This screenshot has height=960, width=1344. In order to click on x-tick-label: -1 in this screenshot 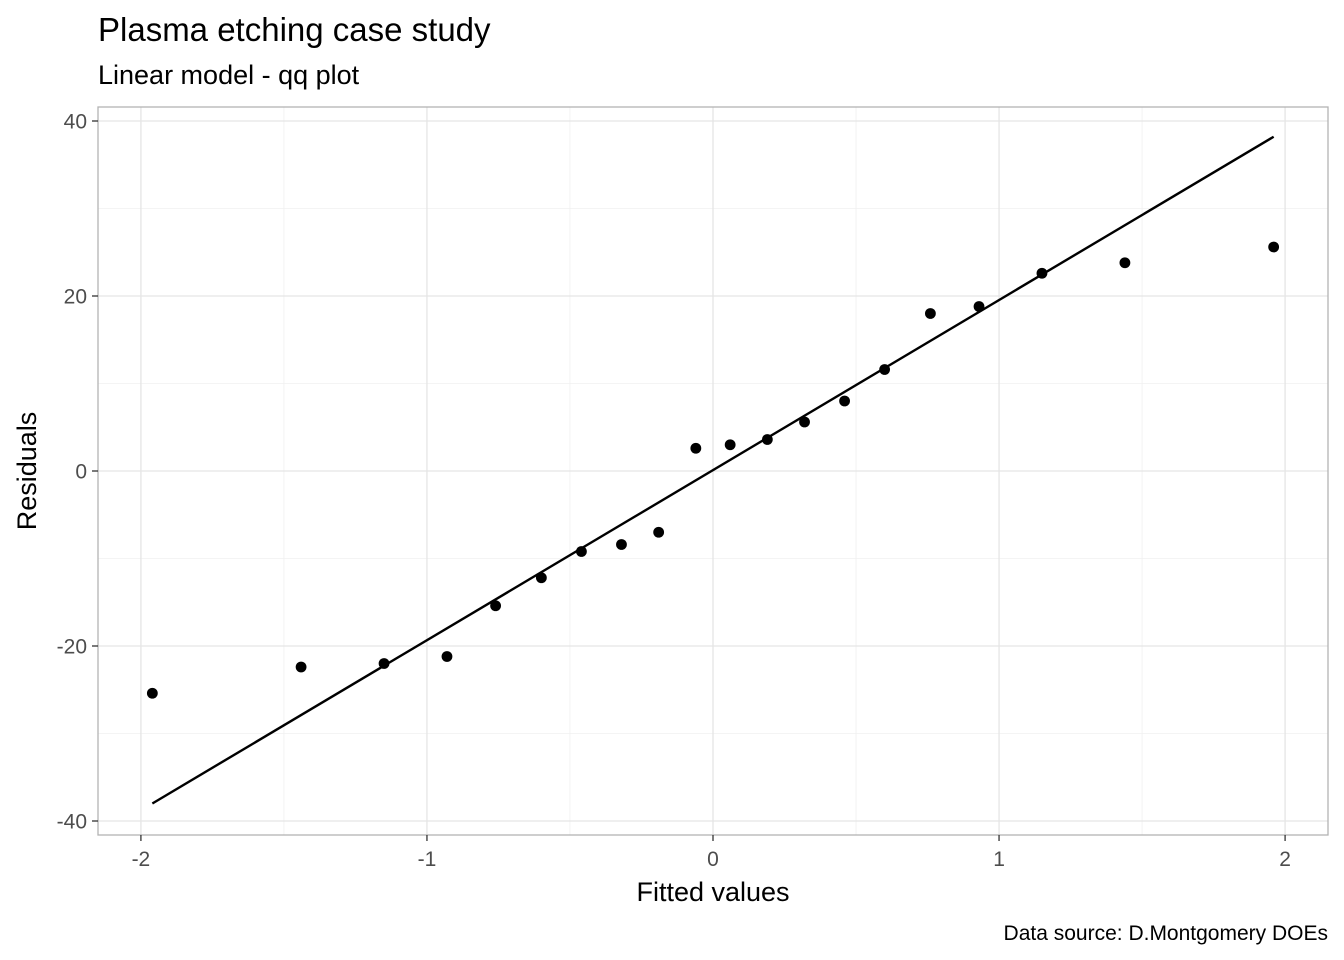, I will do `click(427, 859)`.